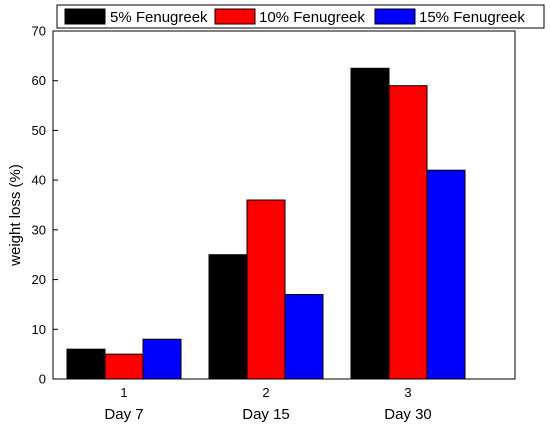 Image resolution: width=550 pixels, height=427 pixels. I want to click on x-axis: 1 Day 7 2 Day 15 3 Day 30, so click(268, 398).